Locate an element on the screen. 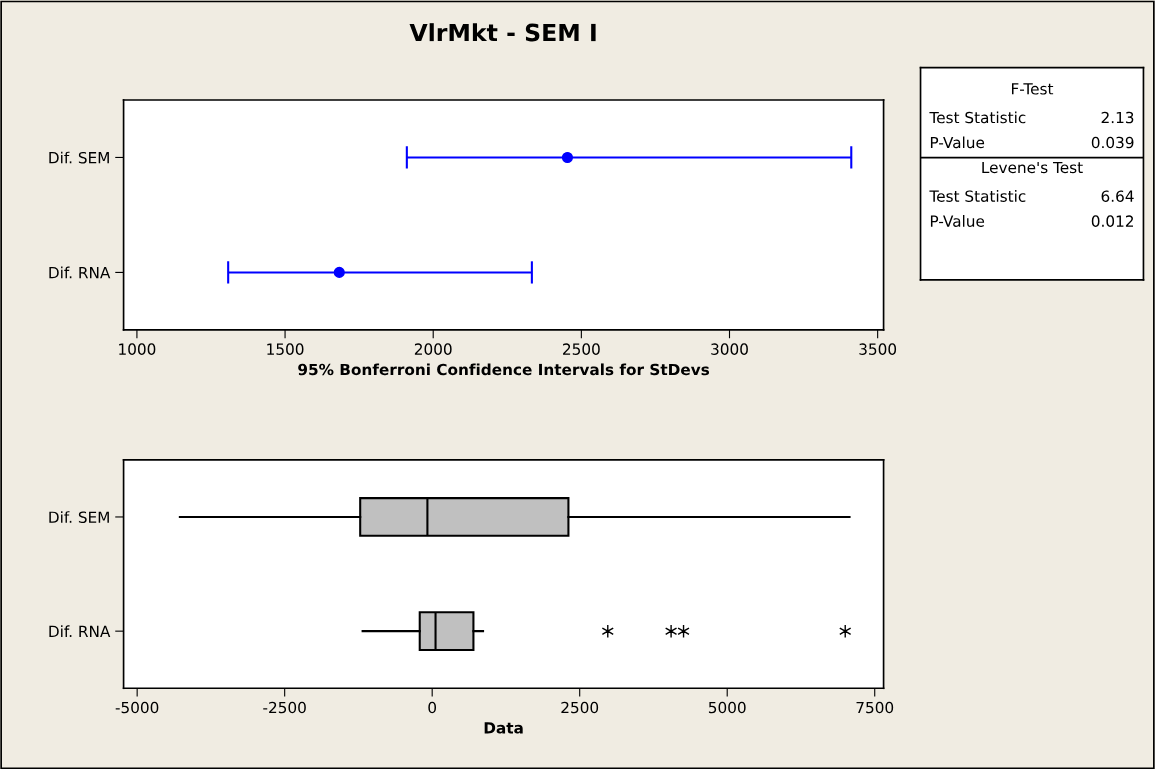 The image size is (1155, 769). text: 0.012 is located at coordinates (1112, 221).